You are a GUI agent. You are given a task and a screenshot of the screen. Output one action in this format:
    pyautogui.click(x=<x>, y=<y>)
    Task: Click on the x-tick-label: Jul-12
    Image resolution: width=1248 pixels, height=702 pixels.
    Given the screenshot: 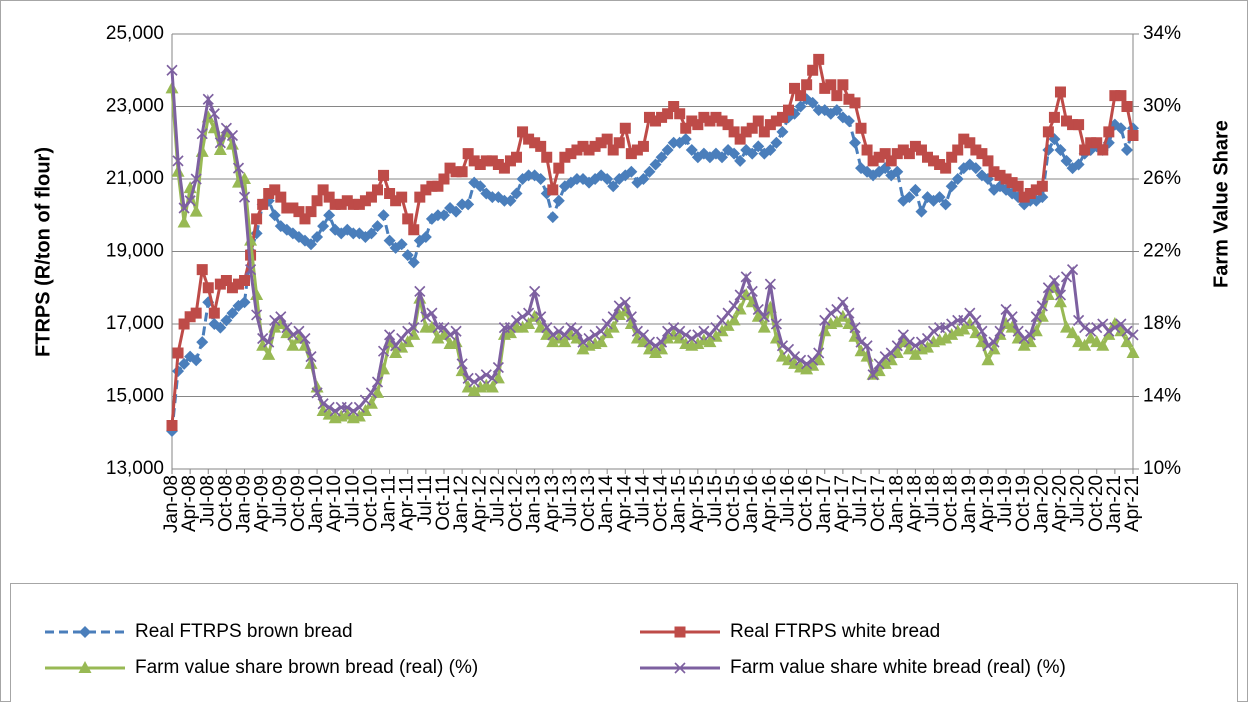 What is the action you would take?
    pyautogui.click(x=497, y=501)
    